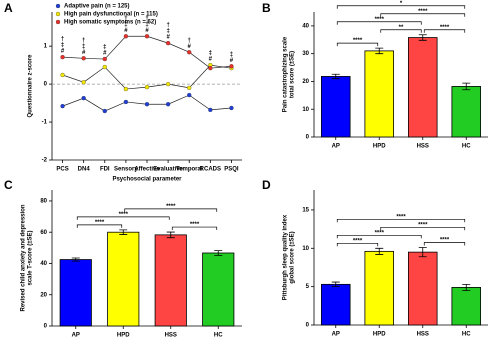  What do you see at coordinates (210, 170) in the screenshot?
I see `x-tick-label: RCADS` at bounding box center [210, 170].